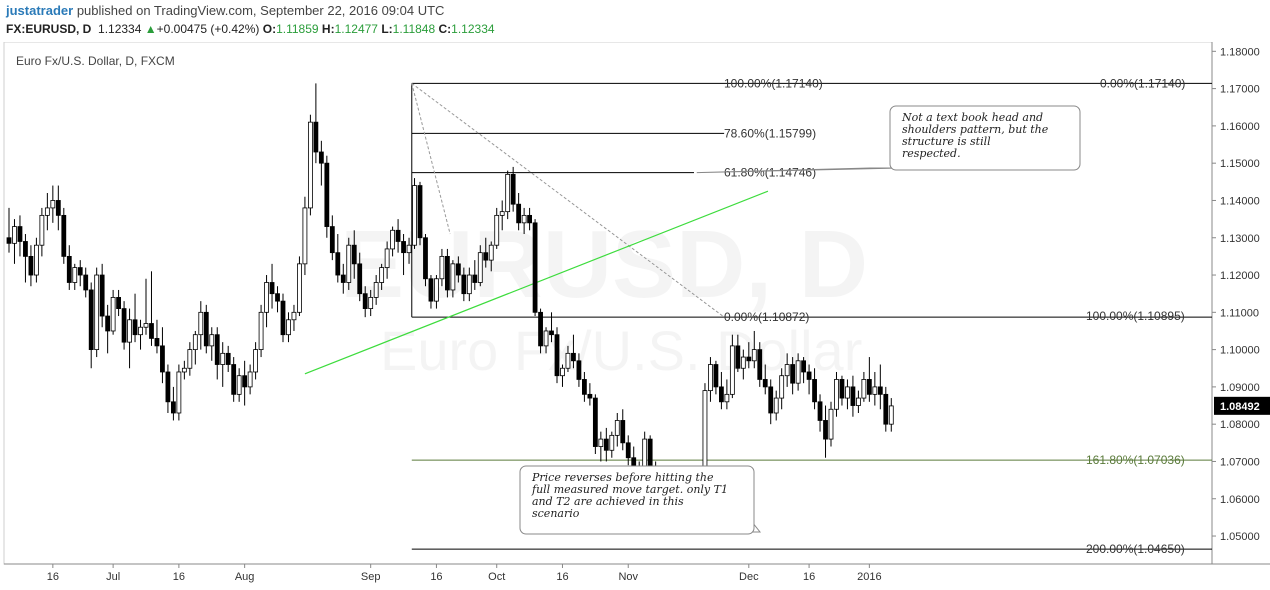  I want to click on callout-pointer, so click(798, 170).